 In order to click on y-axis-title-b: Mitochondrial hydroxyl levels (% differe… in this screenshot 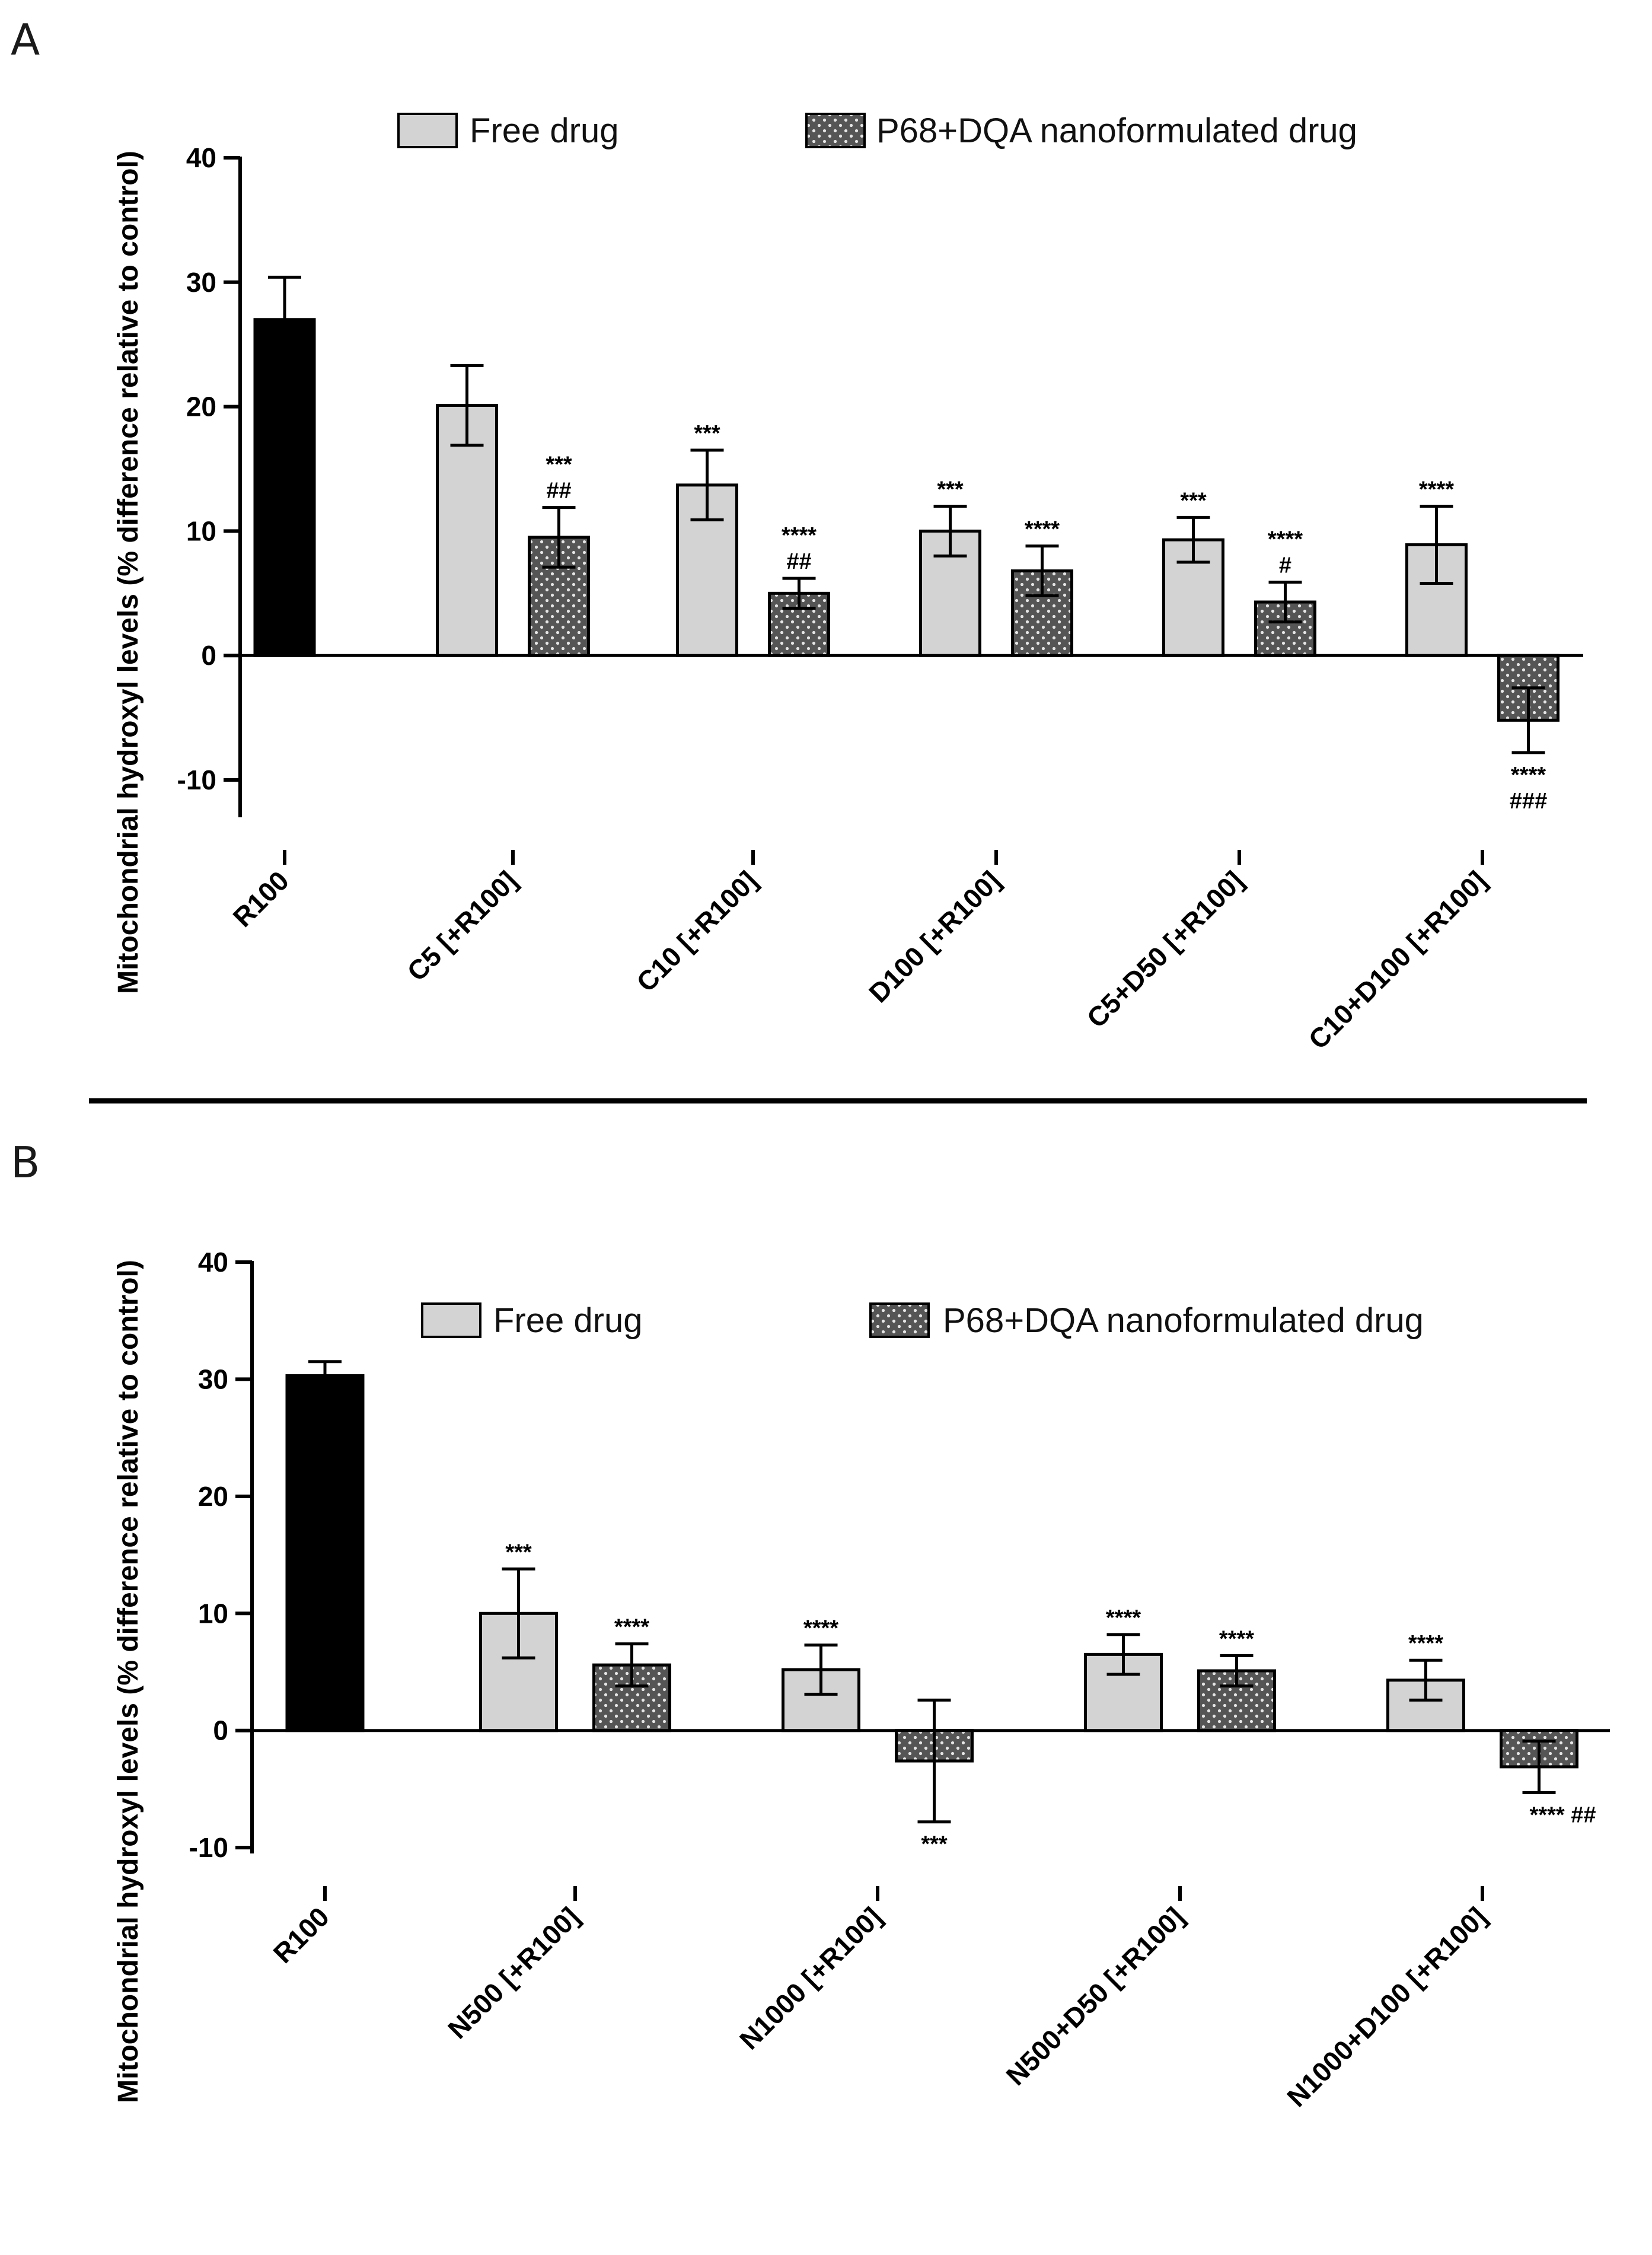, I will do `click(128, 1681)`.